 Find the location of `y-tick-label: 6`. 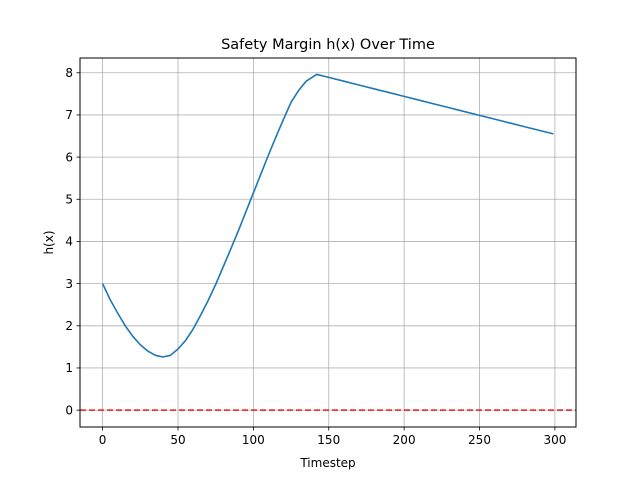

y-tick-label: 6 is located at coordinates (69, 157).